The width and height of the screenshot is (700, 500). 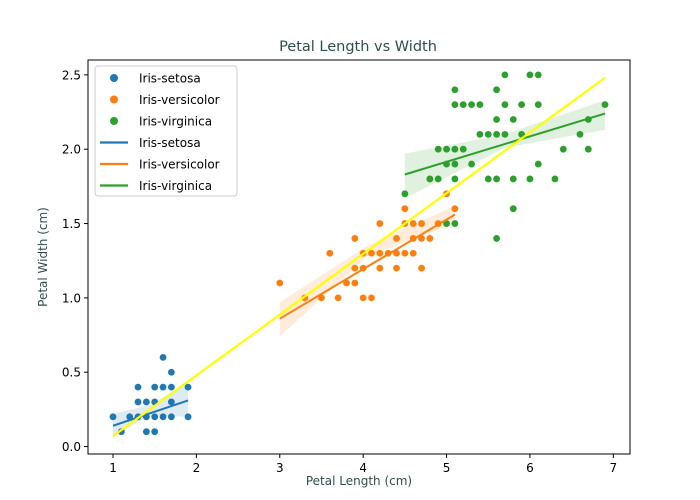 I want to click on iris-virginica-confidence-band, so click(x=504, y=149).